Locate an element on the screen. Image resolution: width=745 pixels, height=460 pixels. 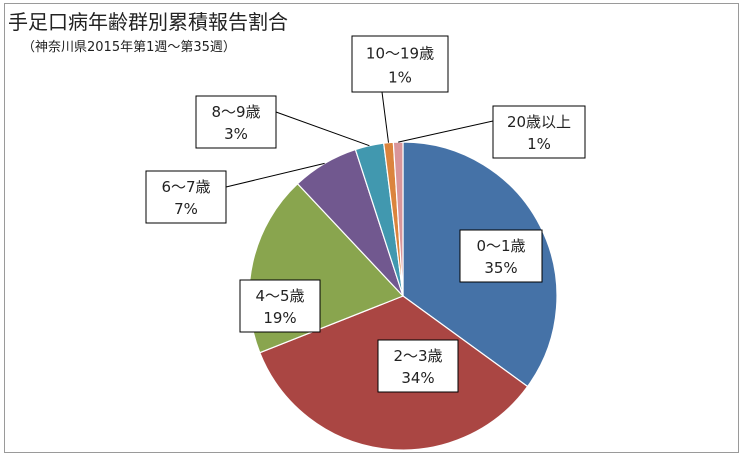
data-label-category-4: 8〜9歳 is located at coordinates (235, 112).